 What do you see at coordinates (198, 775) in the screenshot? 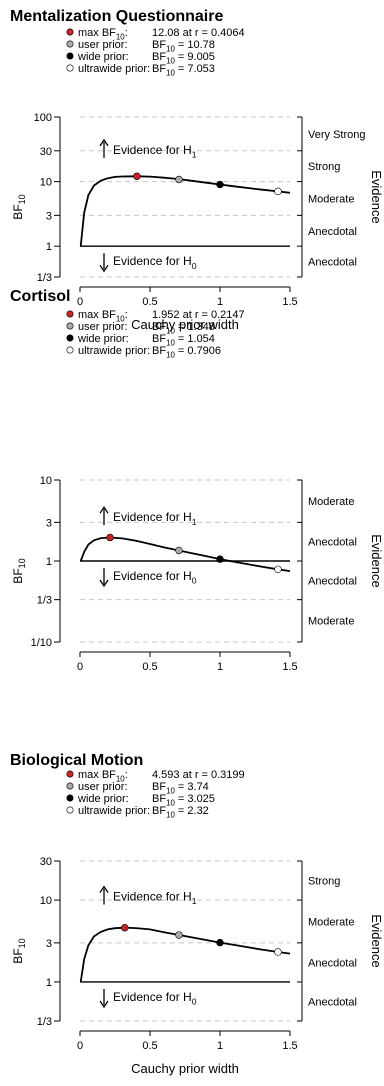
I see `legend-value: 4.593 at r = 0.3199` at bounding box center [198, 775].